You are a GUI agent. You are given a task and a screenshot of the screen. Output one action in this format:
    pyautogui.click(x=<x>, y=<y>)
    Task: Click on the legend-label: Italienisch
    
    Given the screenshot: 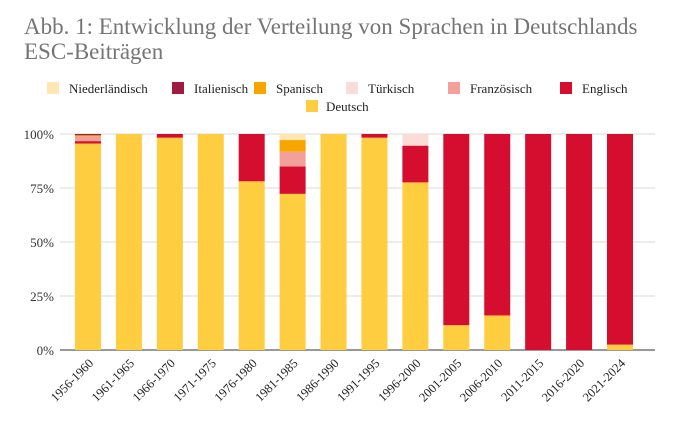 What is the action you would take?
    pyautogui.click(x=221, y=88)
    